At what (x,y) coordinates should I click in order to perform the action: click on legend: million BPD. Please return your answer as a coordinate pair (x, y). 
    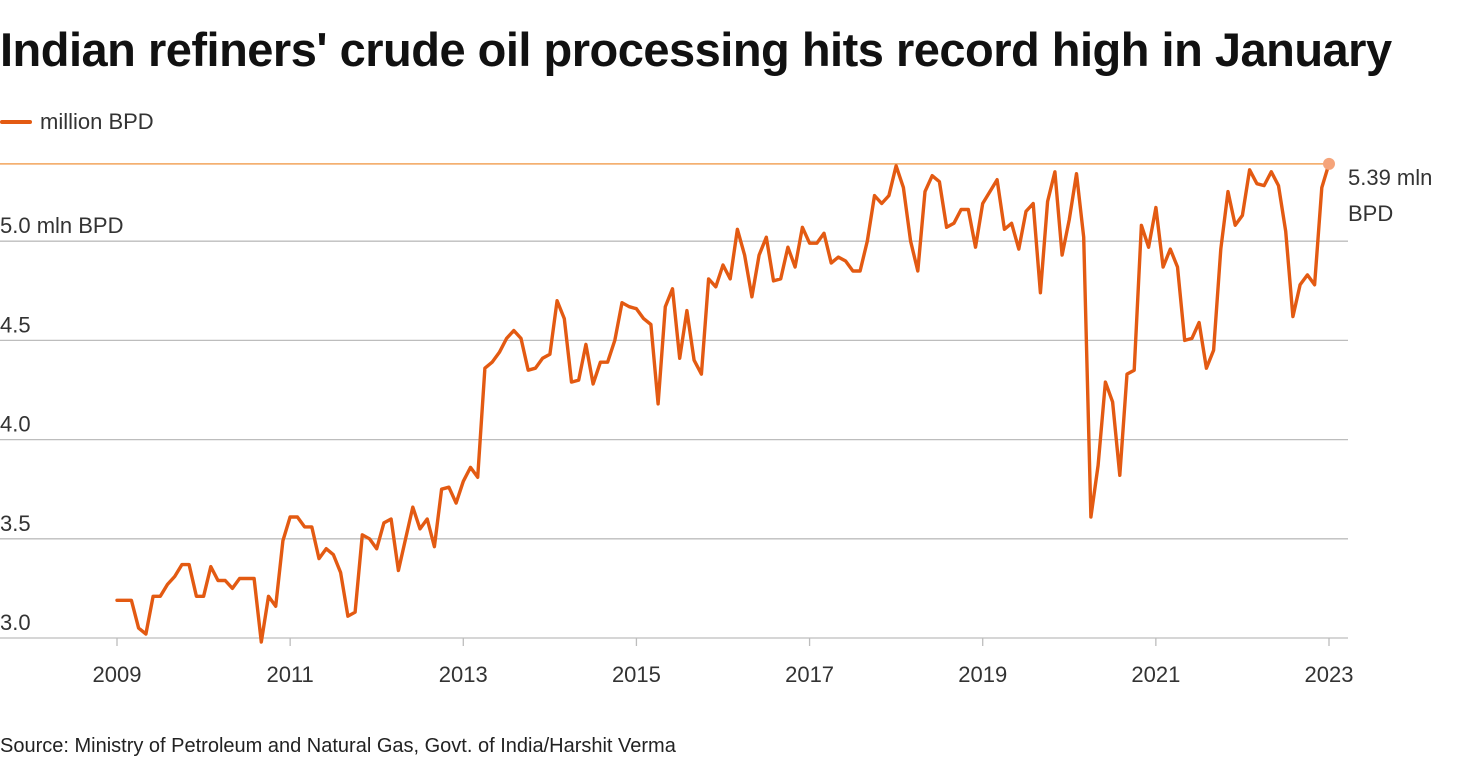
    Looking at the image, I should click on (77, 122).